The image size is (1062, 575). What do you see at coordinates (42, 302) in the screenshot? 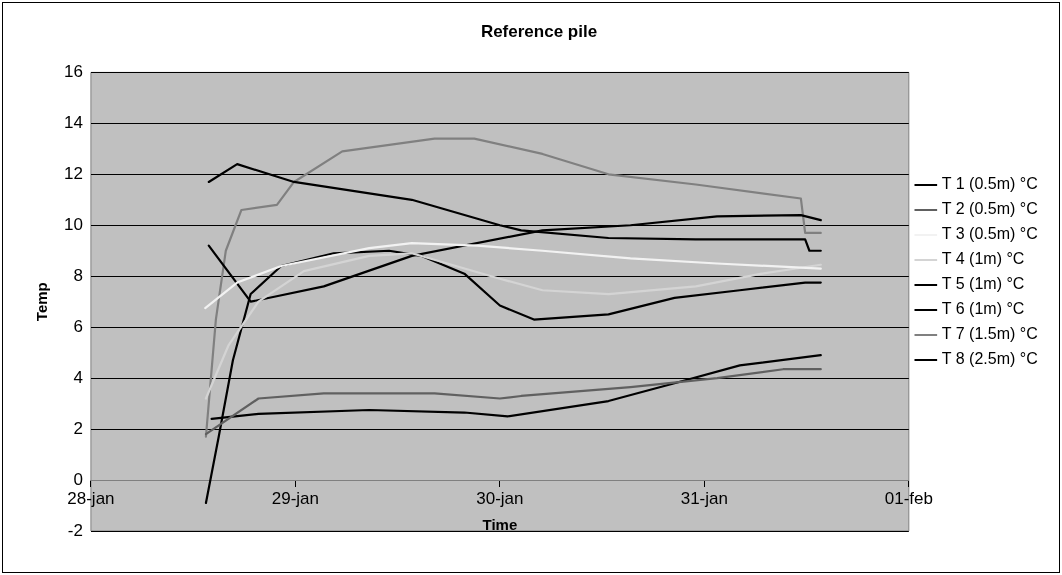
I see `y-axis-title: Temp` at bounding box center [42, 302].